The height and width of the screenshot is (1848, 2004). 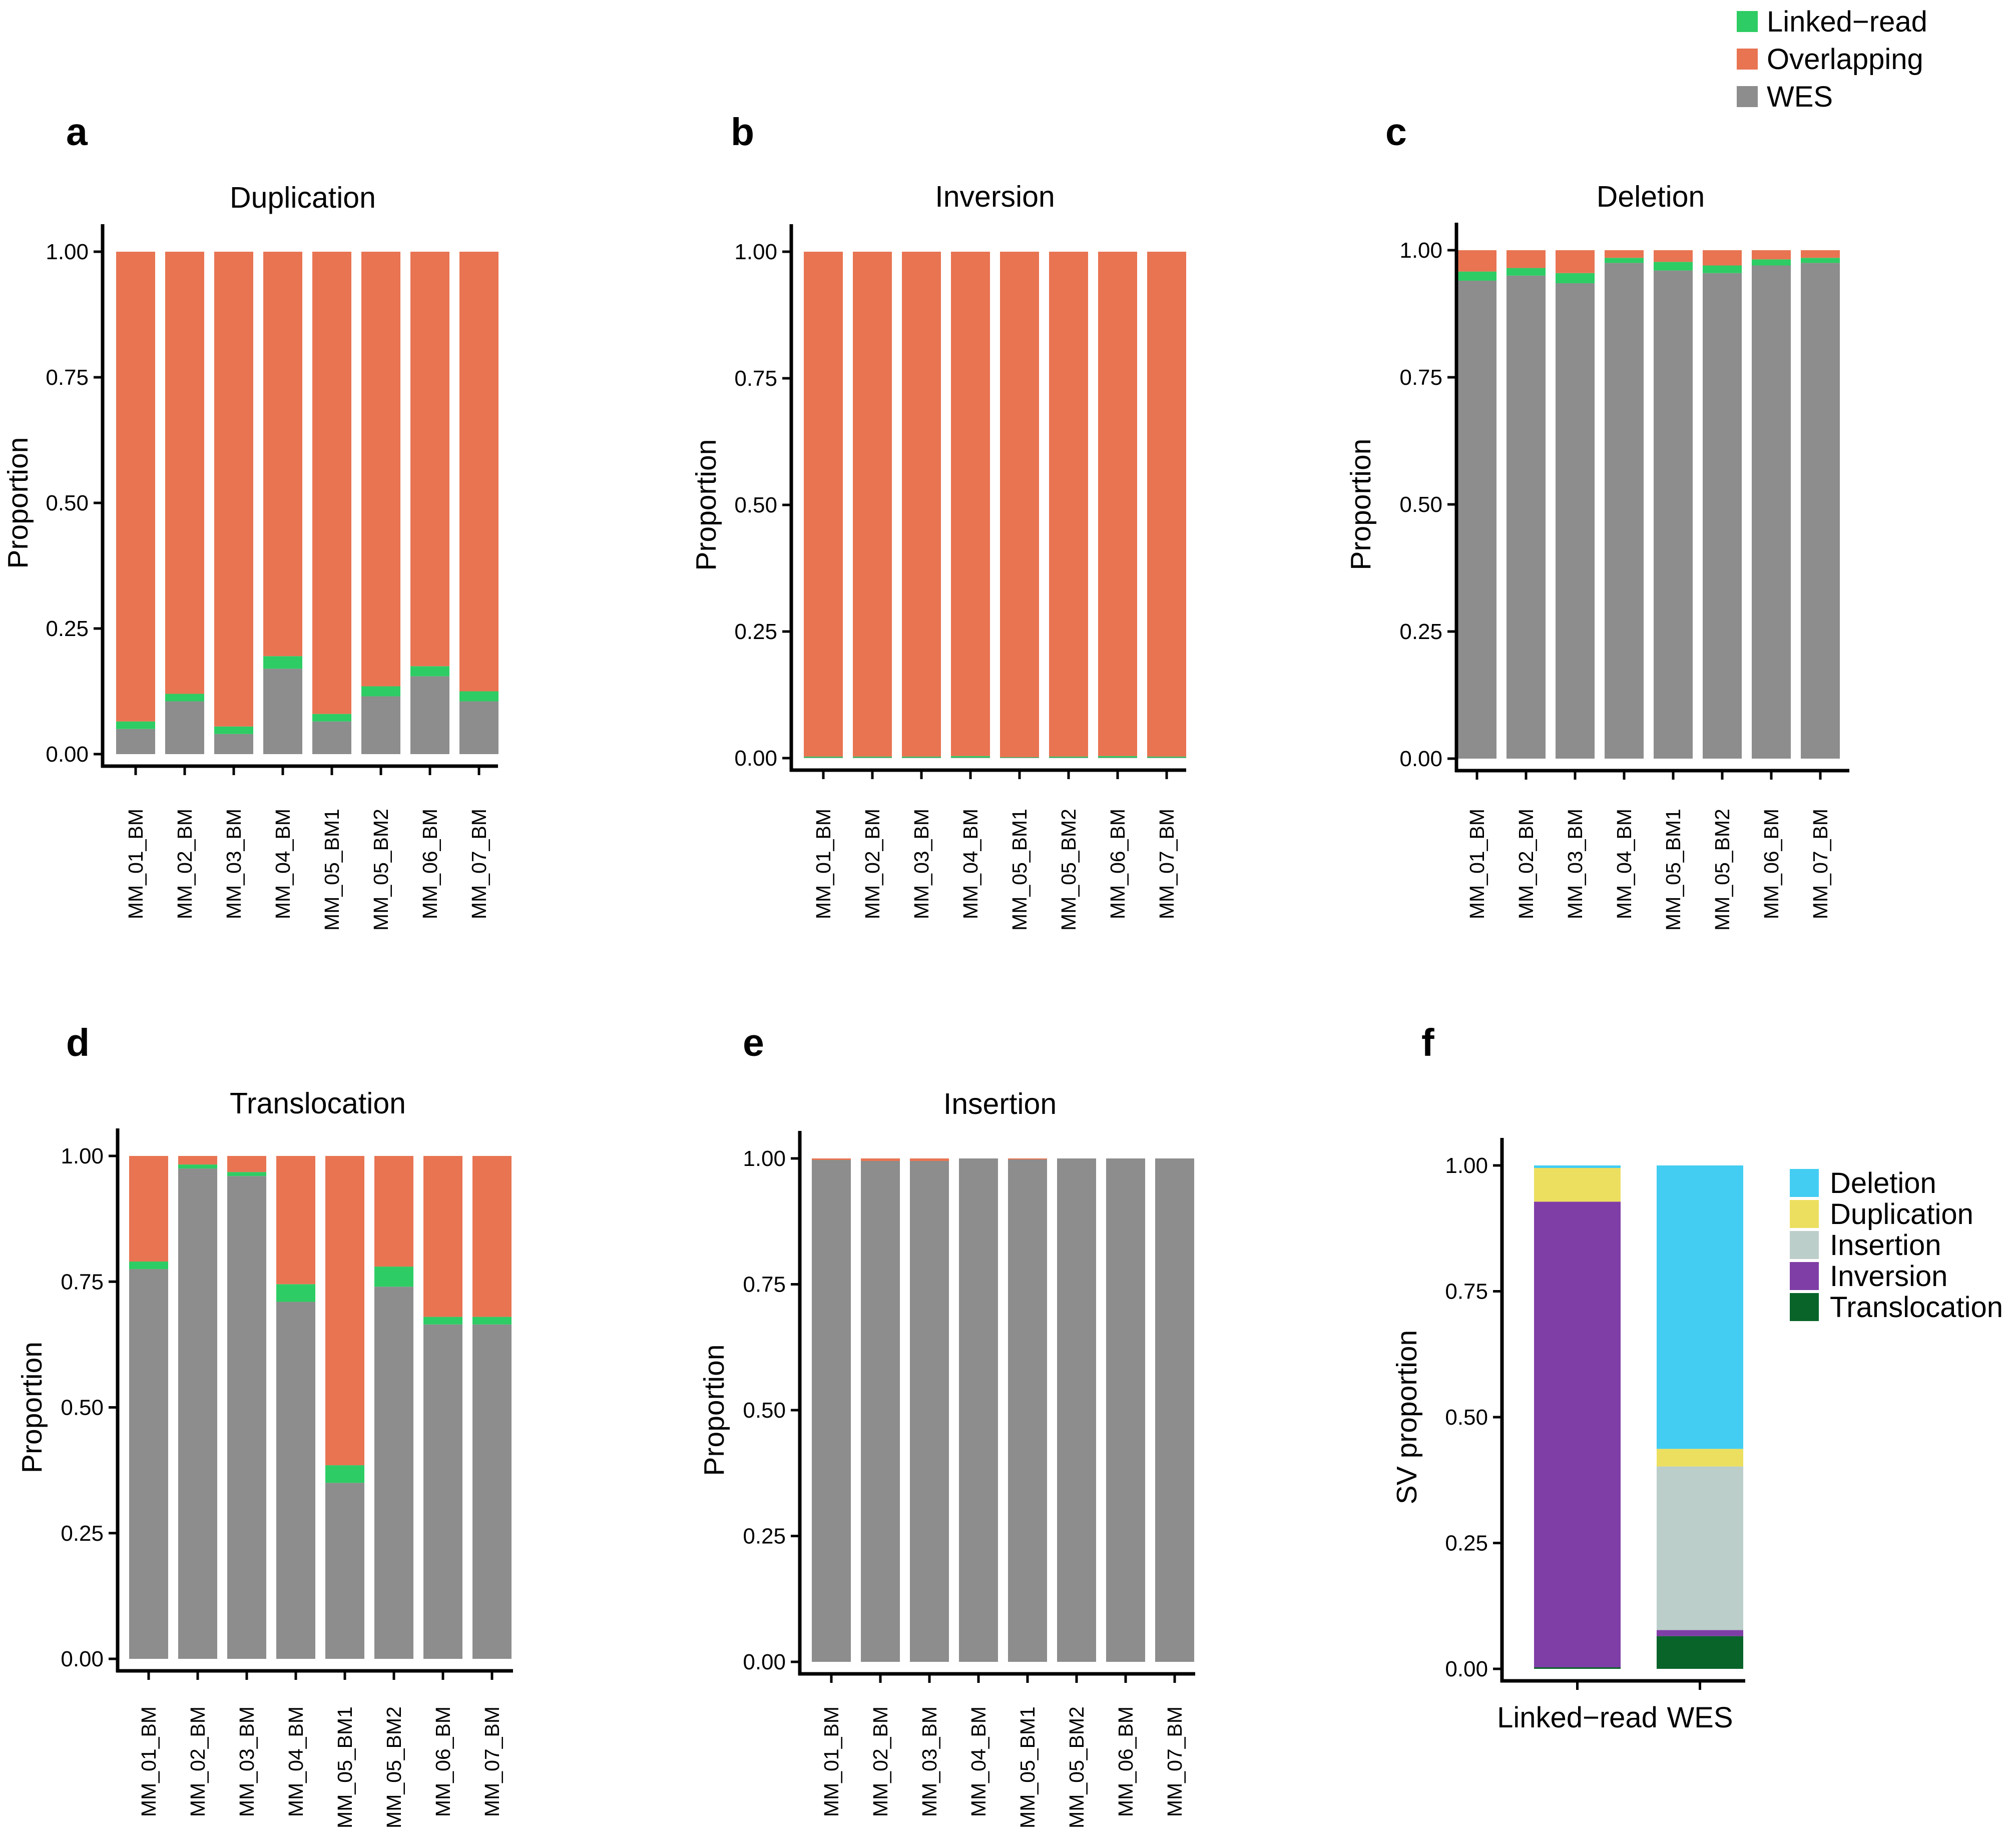 I want to click on x-tick-label: MM_03_BM, so click(x=234, y=864).